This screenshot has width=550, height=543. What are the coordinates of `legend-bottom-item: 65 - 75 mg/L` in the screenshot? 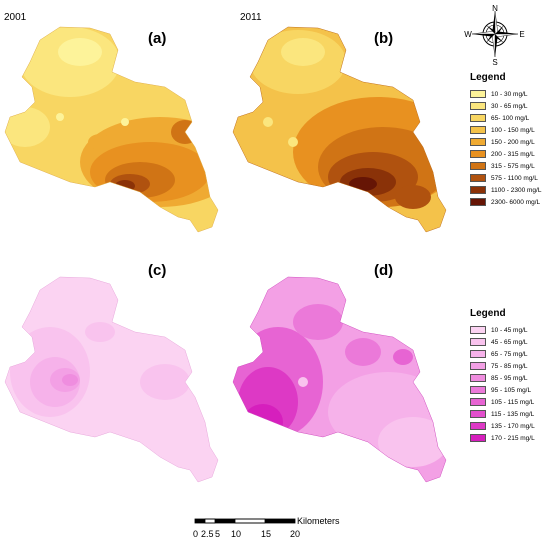 It's located at (499, 354).